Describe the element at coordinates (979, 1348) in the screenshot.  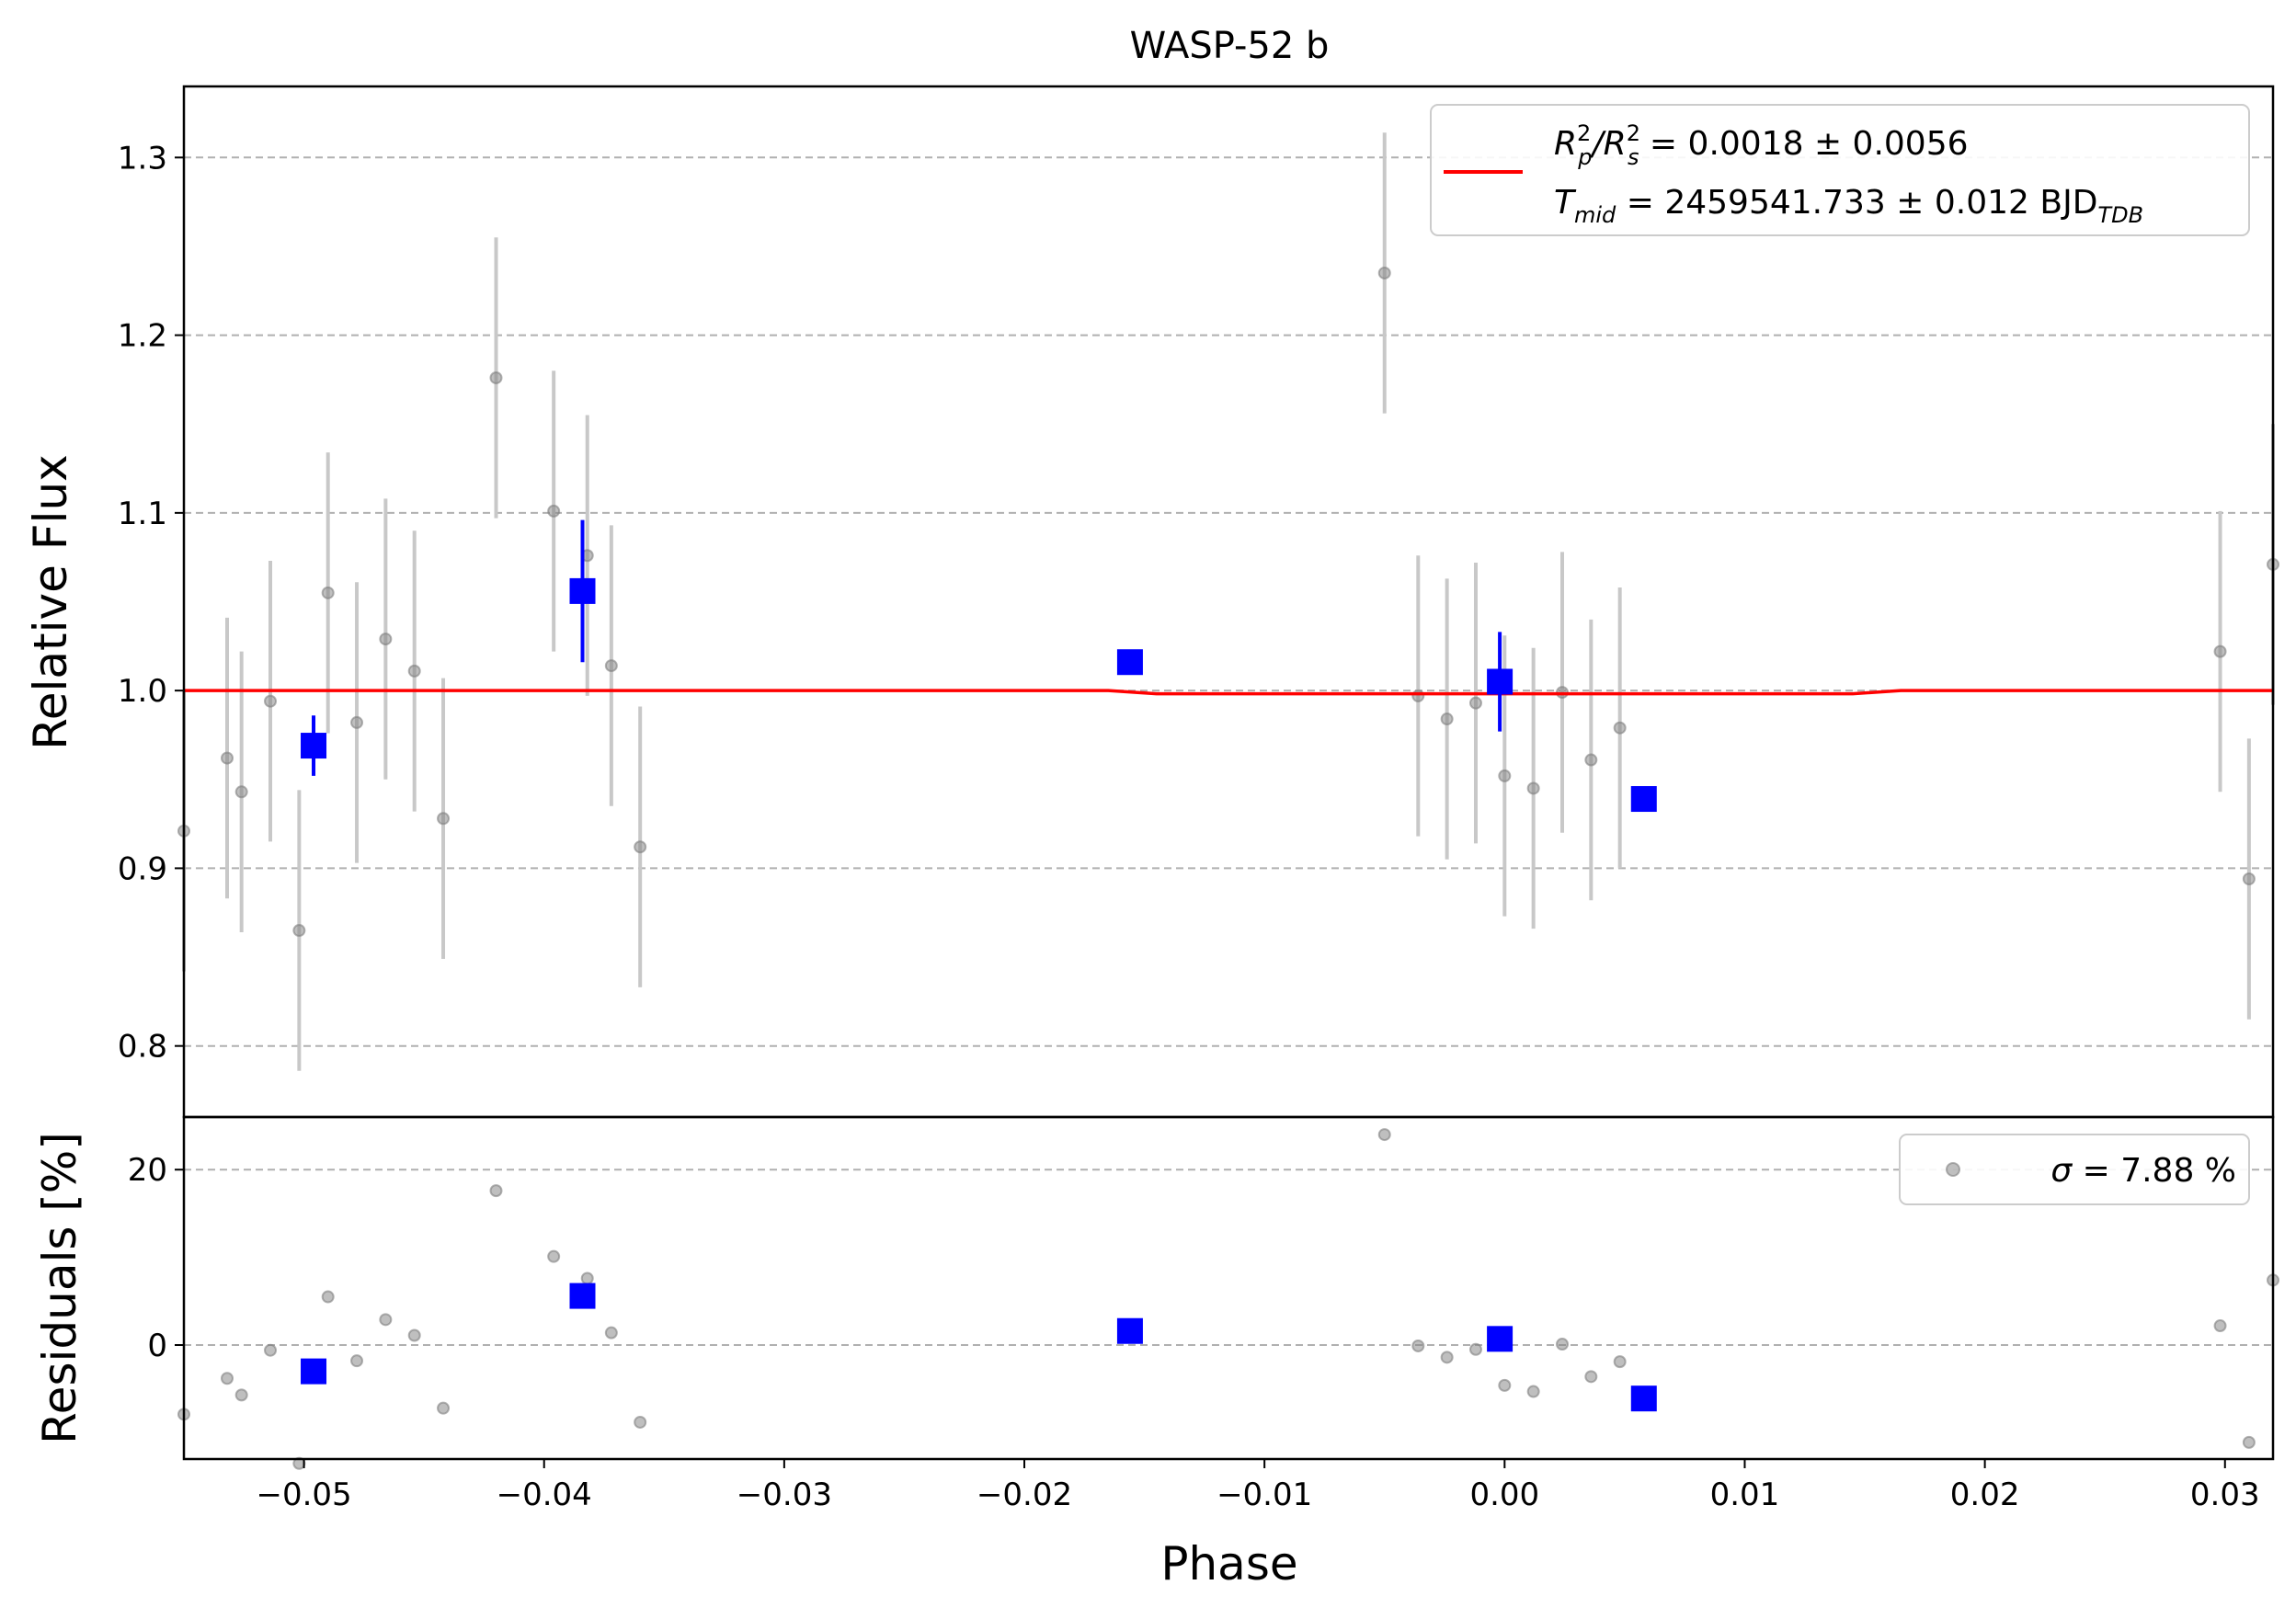
I see `residual-binned-points` at that location.